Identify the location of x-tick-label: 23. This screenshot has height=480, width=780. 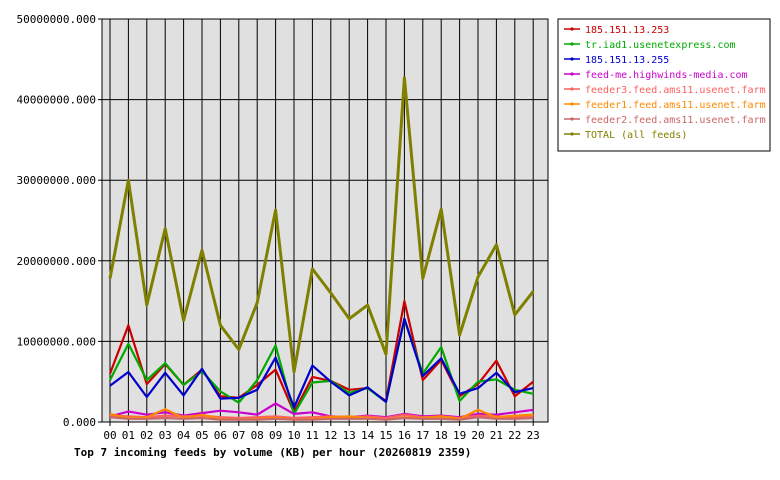
(533, 435).